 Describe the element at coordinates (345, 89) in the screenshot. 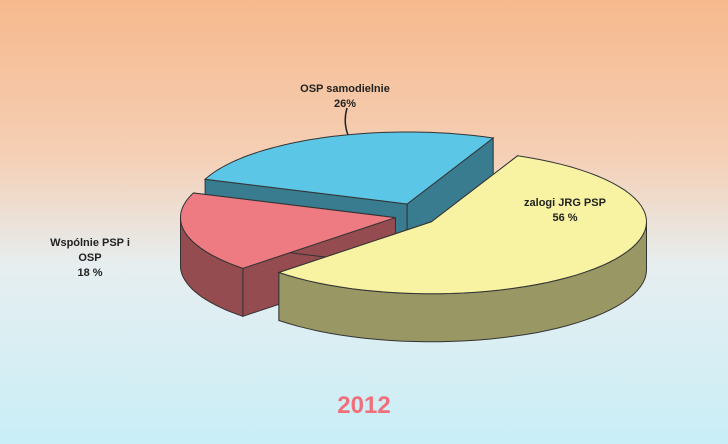

I see `category-label: OSP samodielnie` at that location.